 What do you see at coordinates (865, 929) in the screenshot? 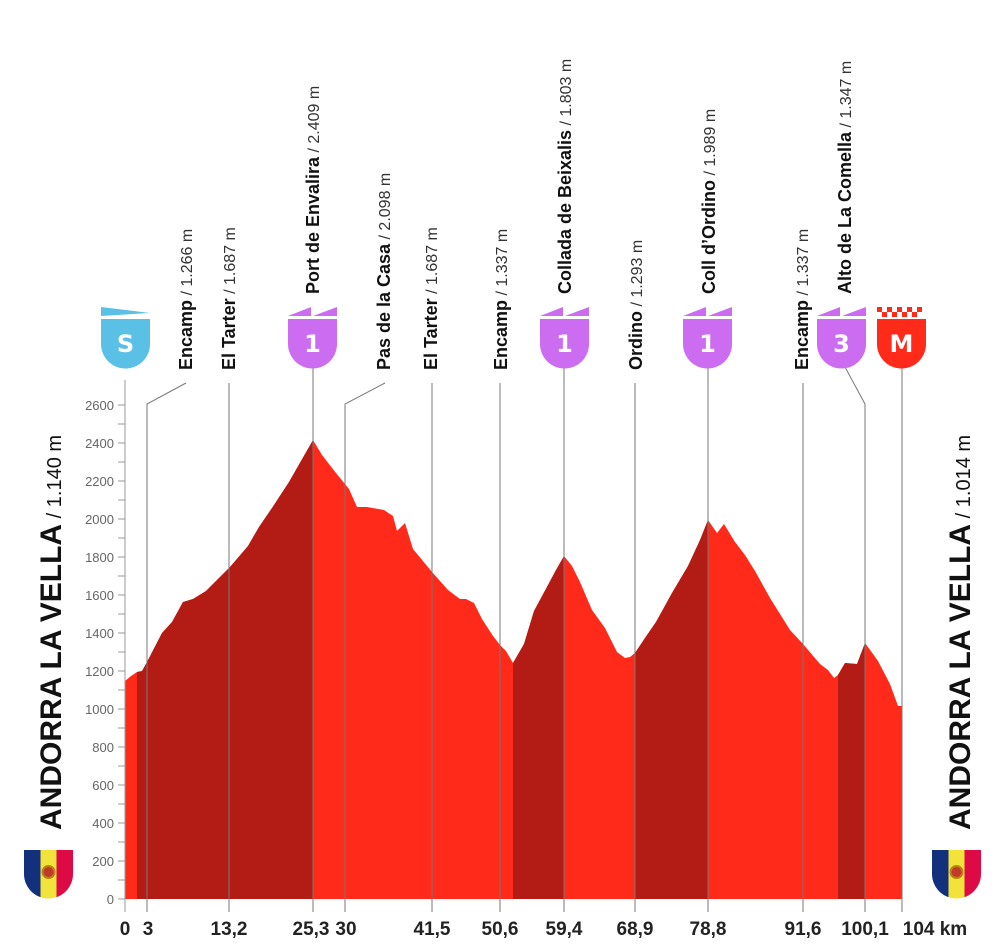
I see `x-tick-100-1: 100,1` at bounding box center [865, 929].